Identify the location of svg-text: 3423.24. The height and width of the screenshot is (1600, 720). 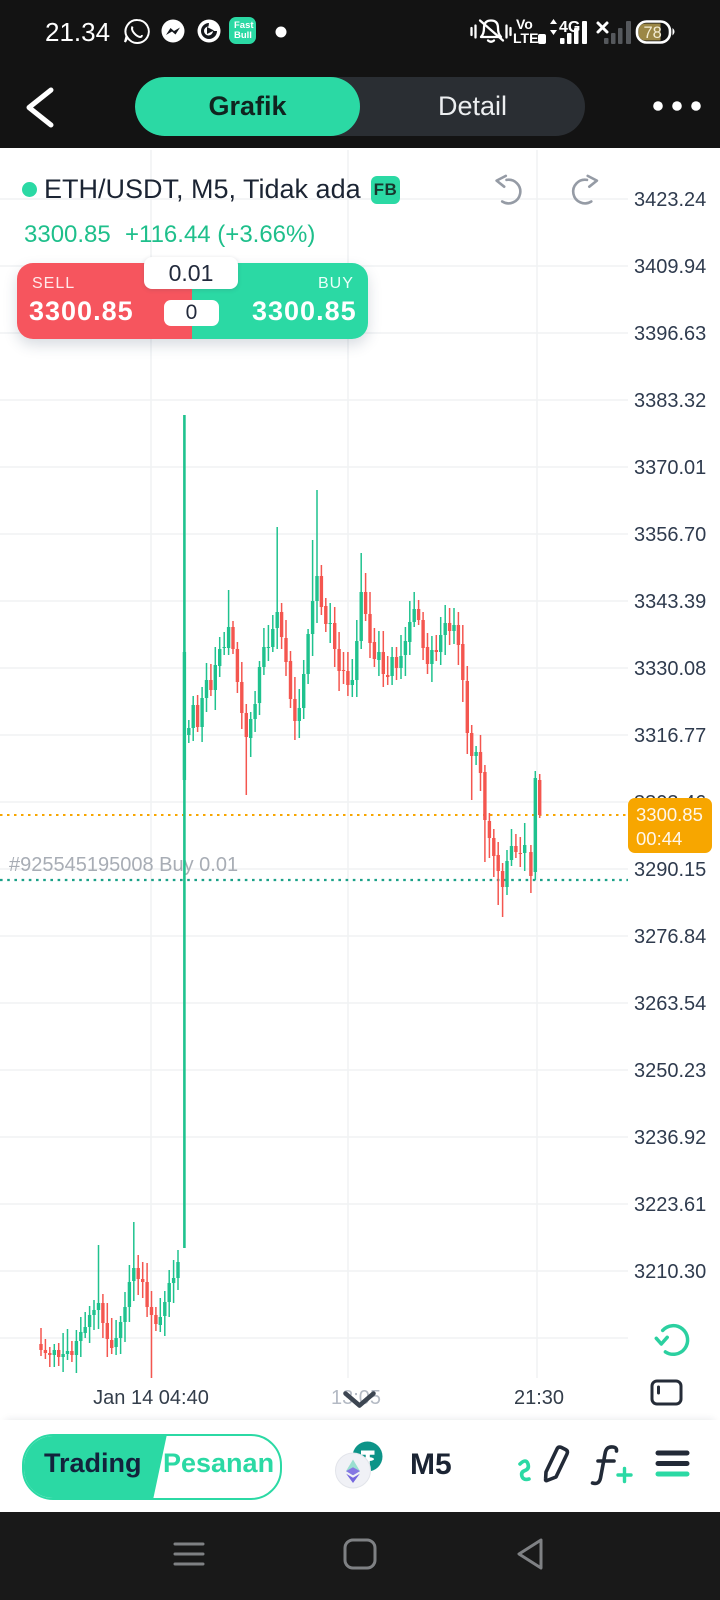
(670, 200).